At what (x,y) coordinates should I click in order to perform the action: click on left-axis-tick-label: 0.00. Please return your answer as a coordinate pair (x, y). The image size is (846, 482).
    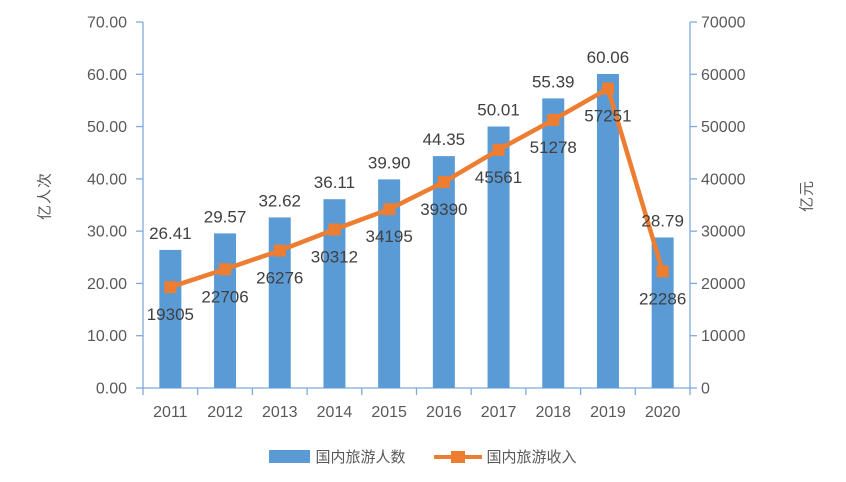
    Looking at the image, I should click on (111, 389).